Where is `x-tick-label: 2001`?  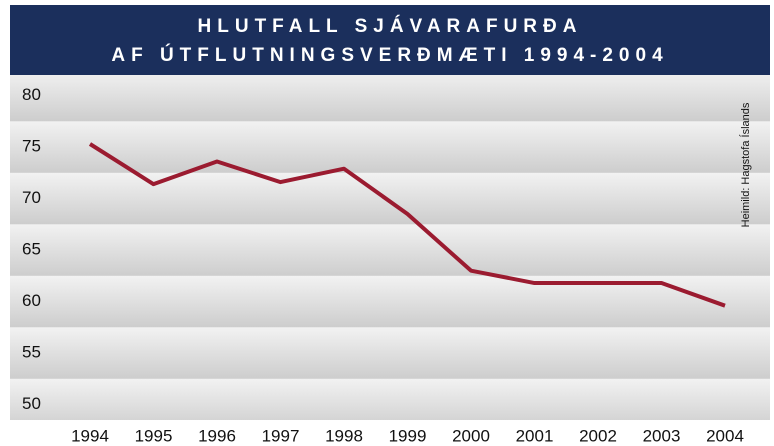 x-tick-label: 2001 is located at coordinates (535, 435).